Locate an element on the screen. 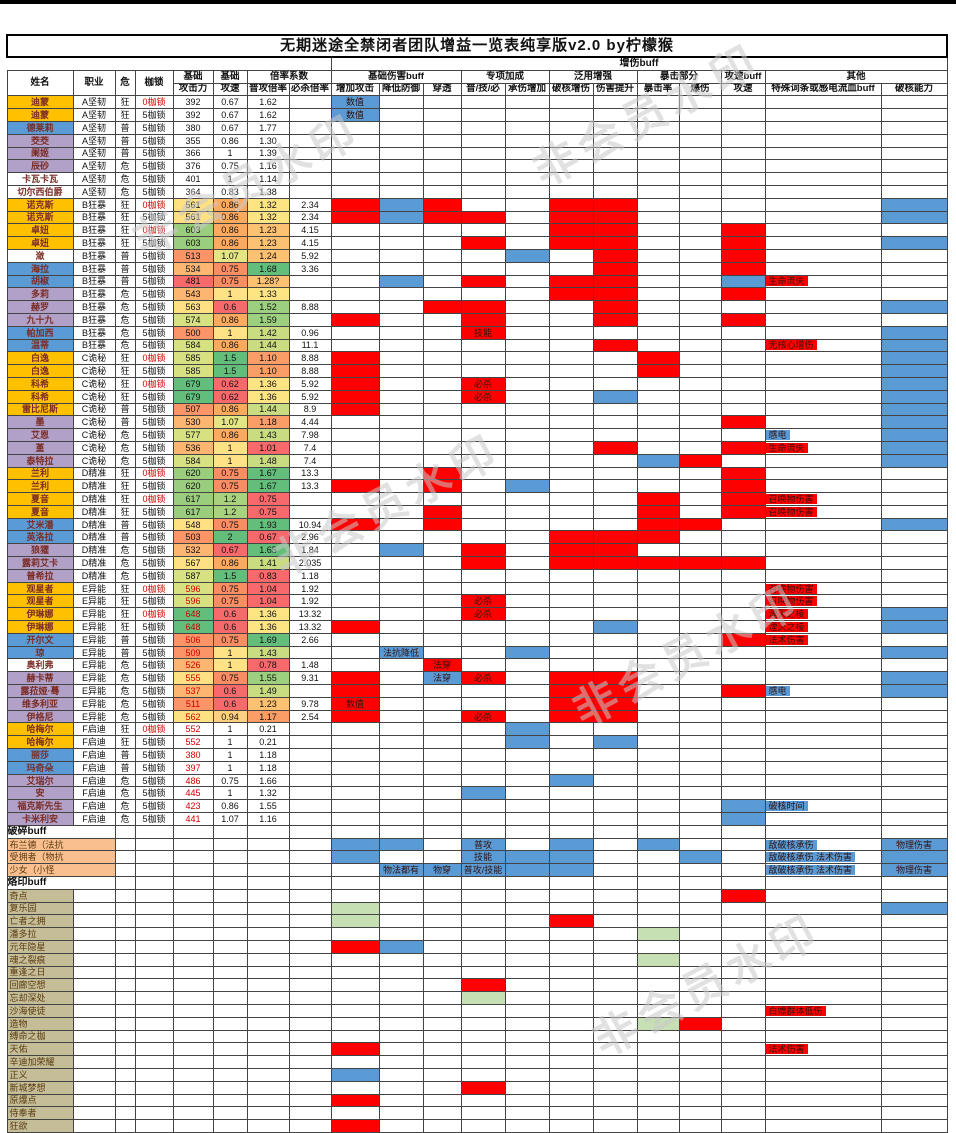 The height and width of the screenshot is (1133, 956). normal-rate-cell: 0.83 is located at coordinates (268, 575).